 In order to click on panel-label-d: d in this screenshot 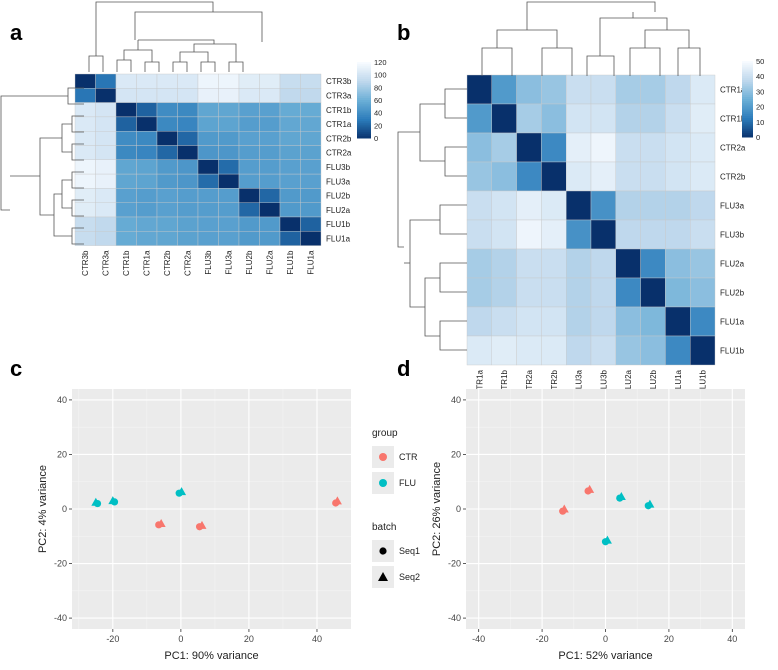, I will do `click(403, 368)`.